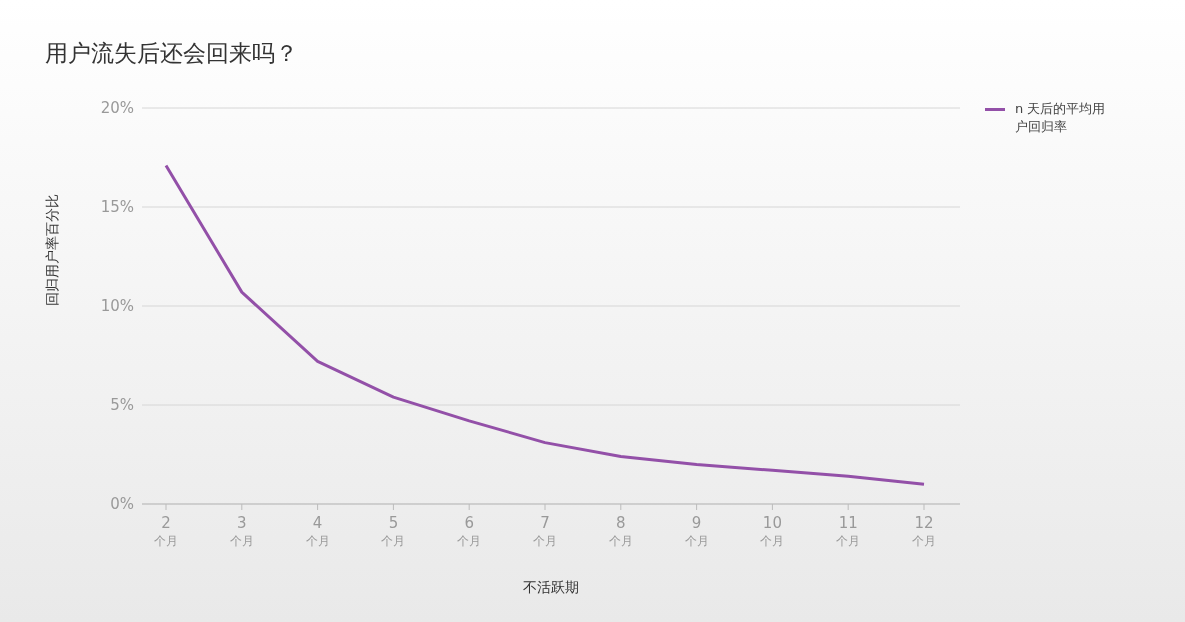 The width and height of the screenshot is (1185, 622). What do you see at coordinates (924, 531) in the screenshot?
I see `x-tick-label: 12 个月` at bounding box center [924, 531].